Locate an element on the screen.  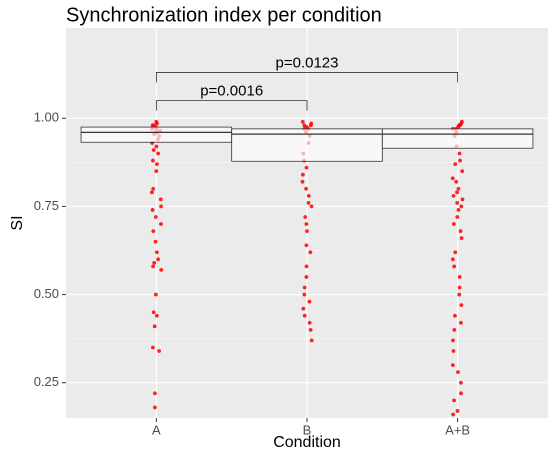
box is located at coordinates (156, 134).